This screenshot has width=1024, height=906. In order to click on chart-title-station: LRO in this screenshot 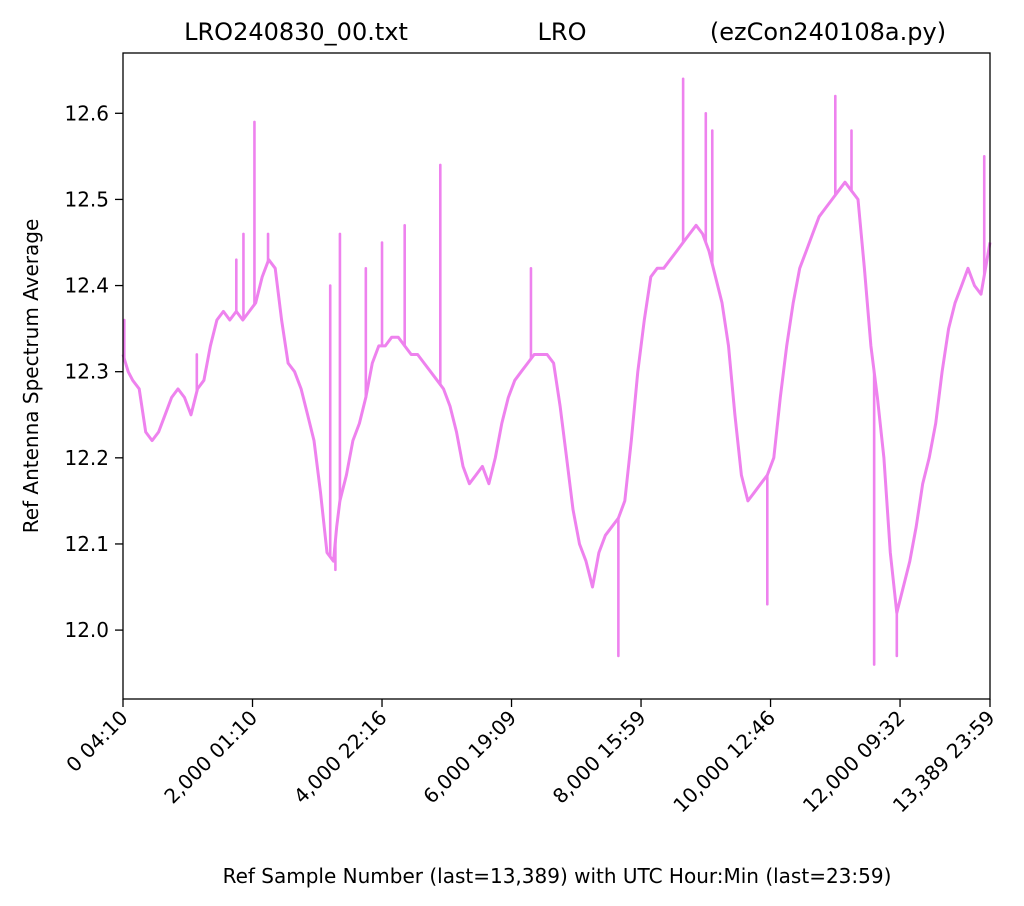, I will do `click(562, 32)`.